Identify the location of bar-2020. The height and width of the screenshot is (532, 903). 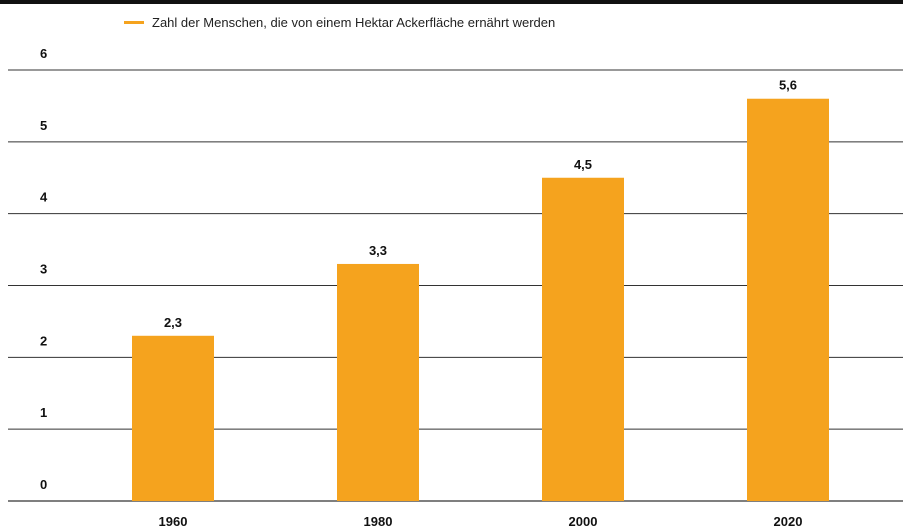
(788, 299).